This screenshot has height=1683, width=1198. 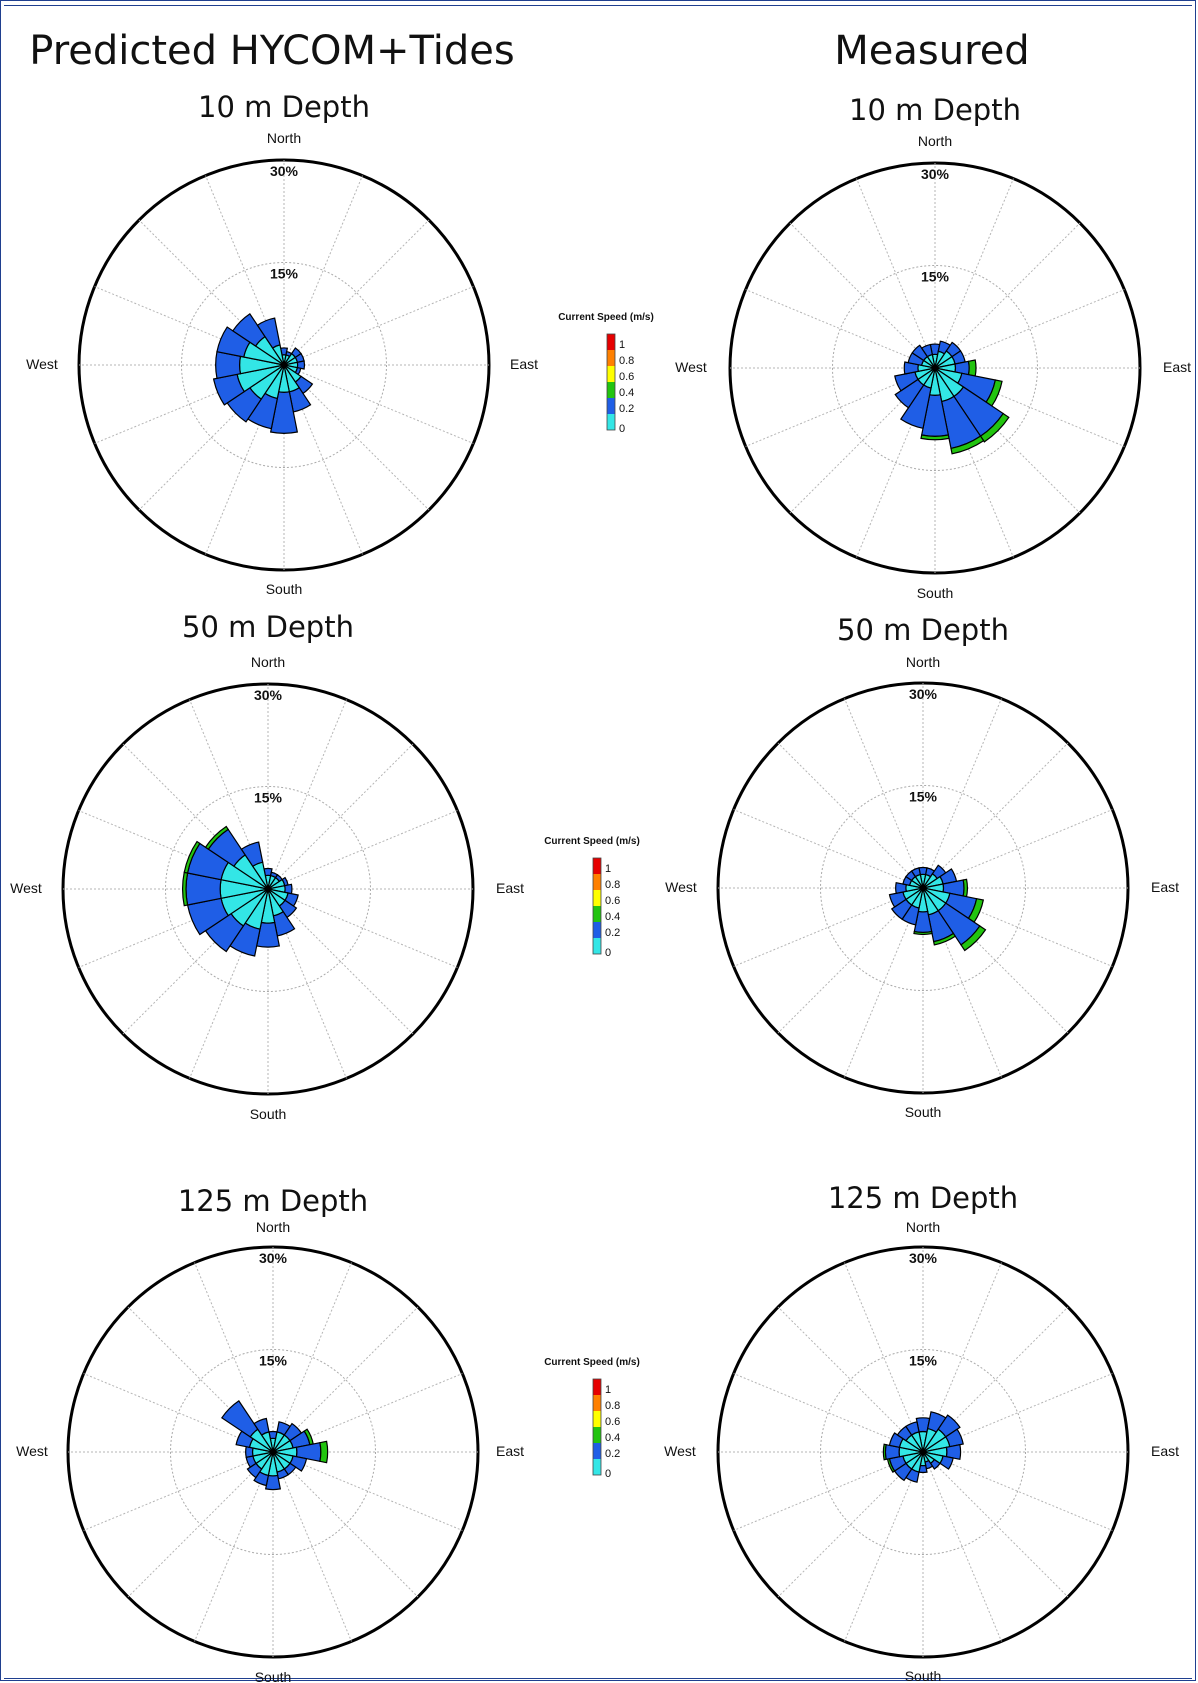 What do you see at coordinates (935, 110) in the screenshot?
I see `depth-title: 10 m Depth` at bounding box center [935, 110].